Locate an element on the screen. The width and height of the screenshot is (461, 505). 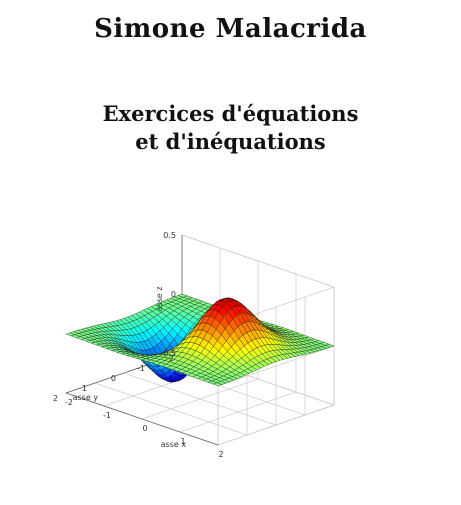
y-tick-label: -2 is located at coordinates (170, 358).